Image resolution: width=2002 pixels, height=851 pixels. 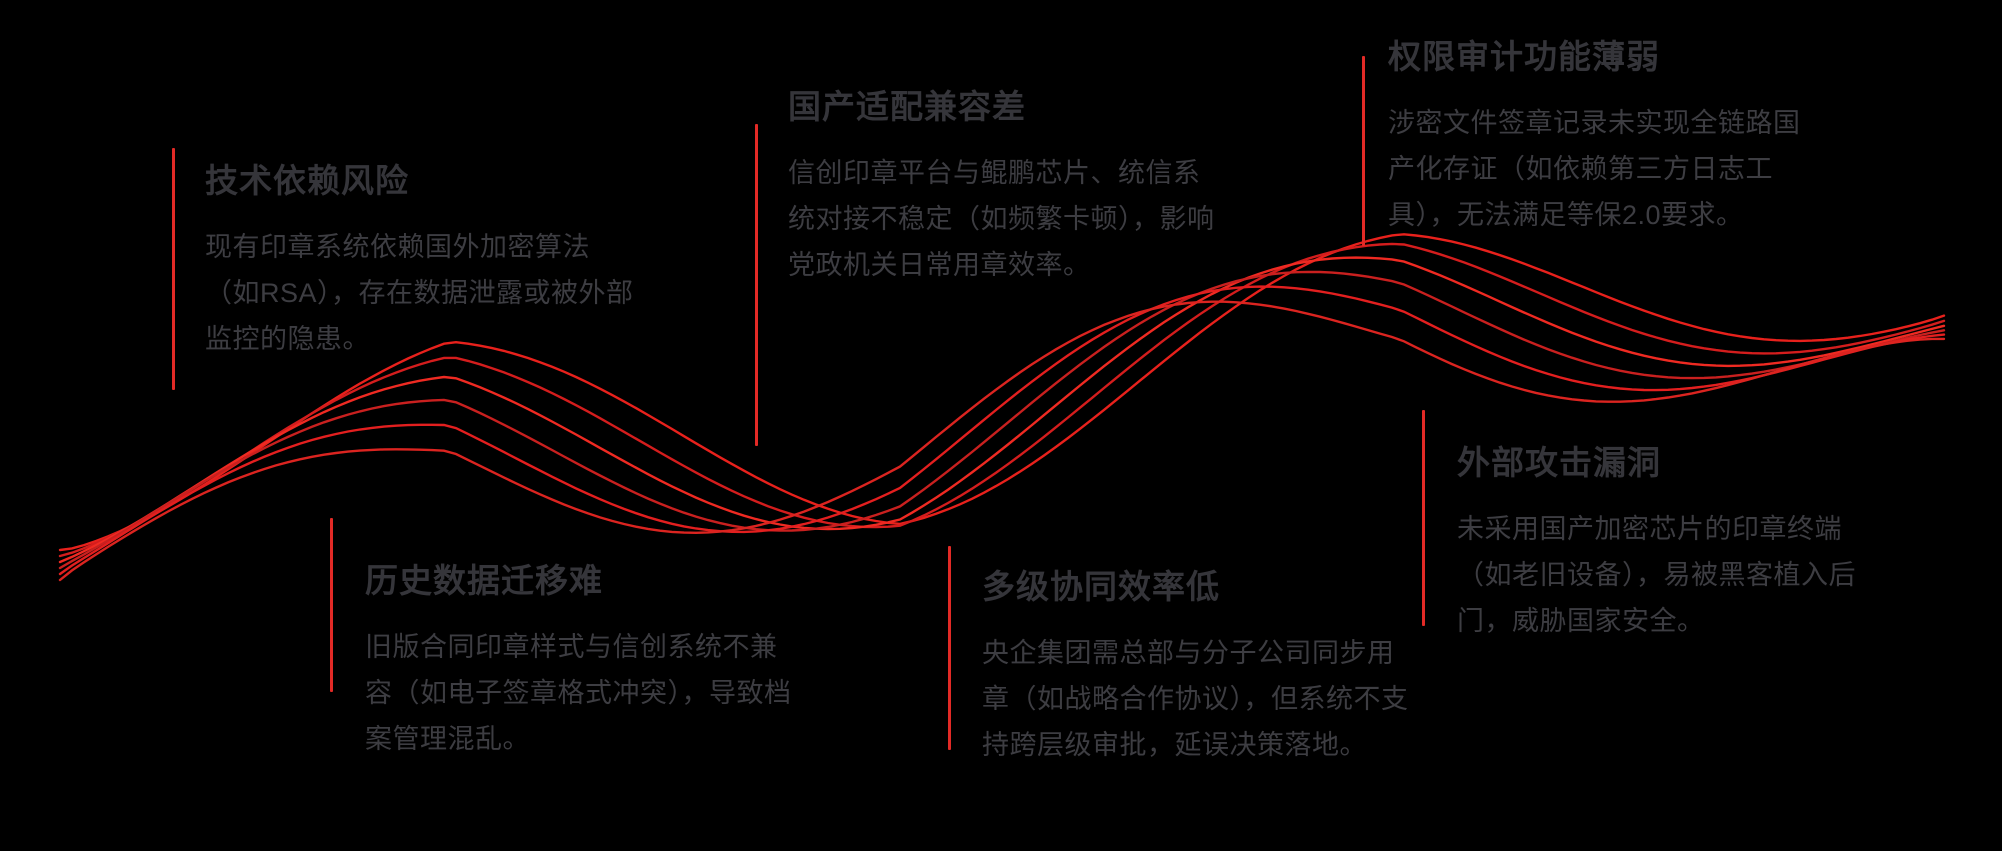 What do you see at coordinates (907, 106) in the screenshot?
I see `risk-title: 国产适配兼容差` at bounding box center [907, 106].